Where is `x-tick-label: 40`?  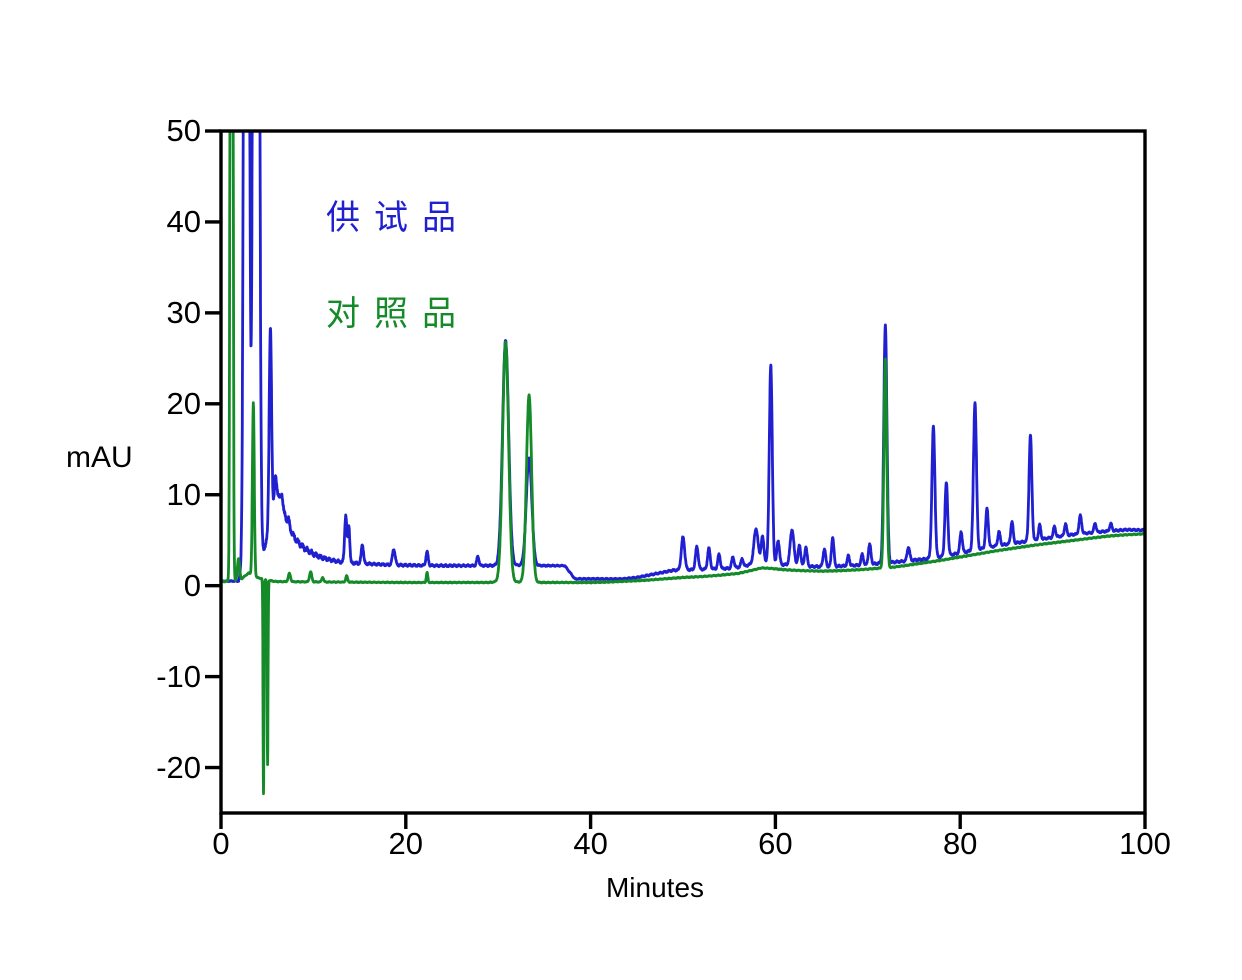
x-tick-label: 40 is located at coordinates (590, 843).